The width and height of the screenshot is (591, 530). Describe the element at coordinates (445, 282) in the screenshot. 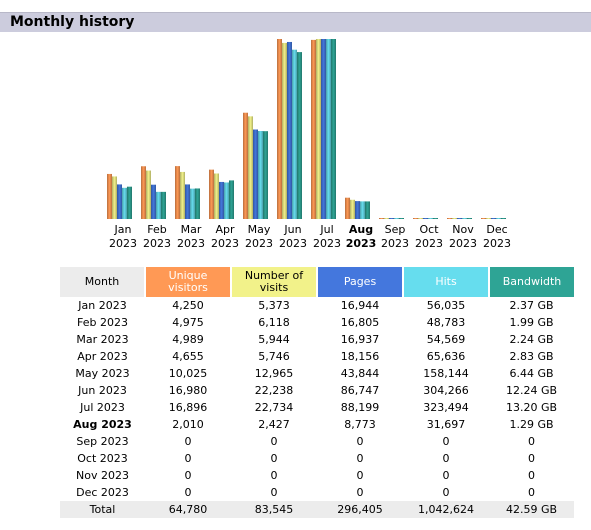

I see `header-hits: Hits` at that location.